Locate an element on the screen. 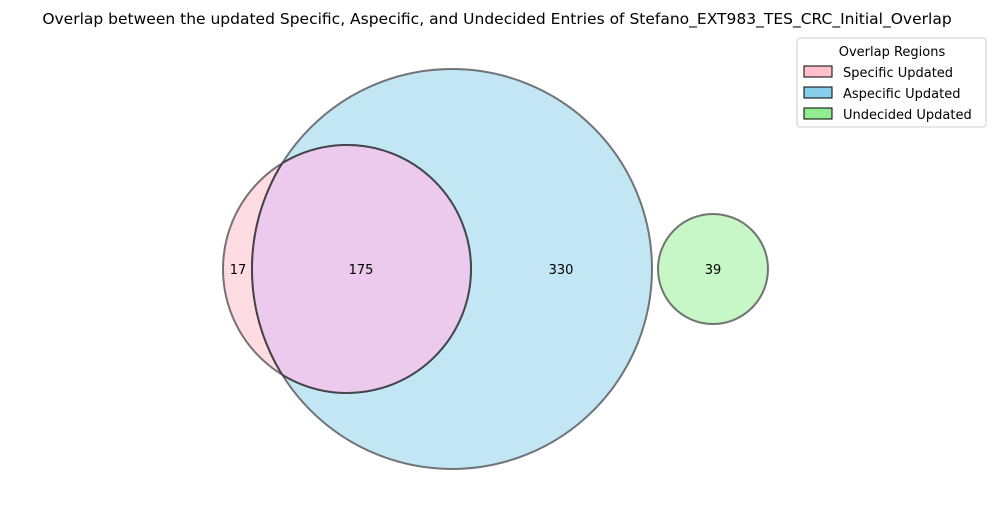 The height and width of the screenshot is (522, 996). legend-label-aspecific: Aspecific Updated is located at coordinates (901, 94).